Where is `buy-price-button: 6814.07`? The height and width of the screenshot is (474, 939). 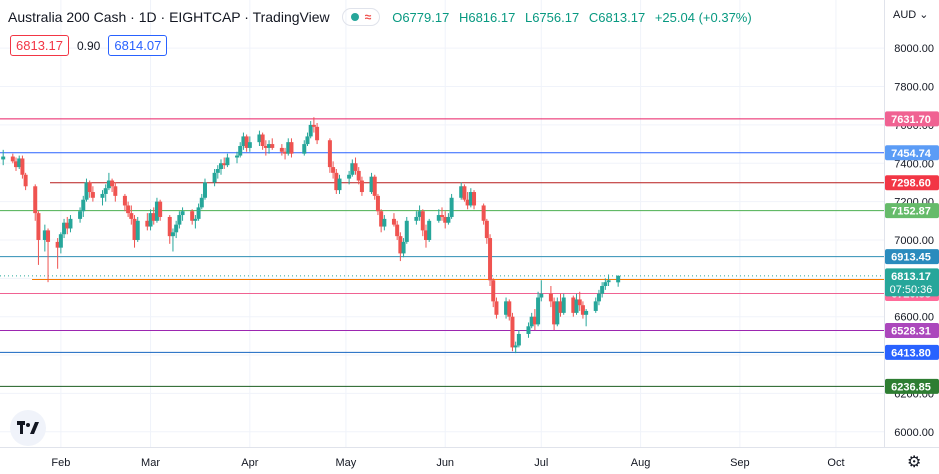 buy-price-button: 6814.07 is located at coordinates (138, 45).